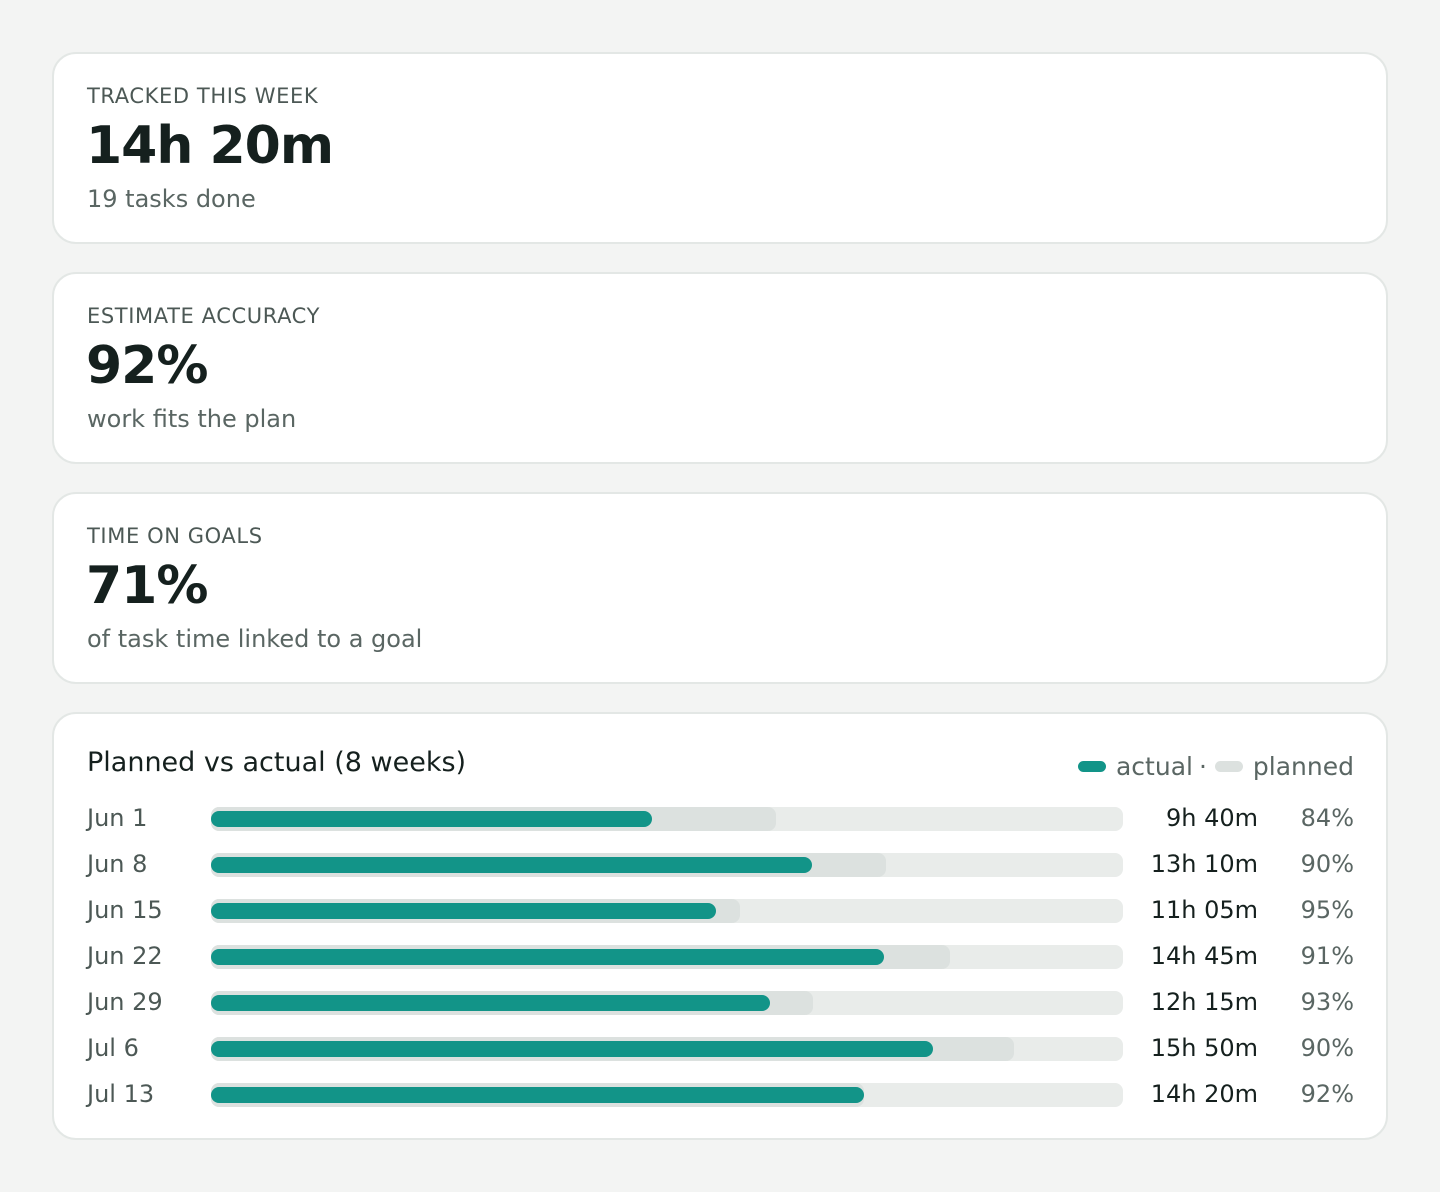 The image size is (1440, 1192). Describe the element at coordinates (277, 762) in the screenshot. I see `chart-title: Planned vs actual (8 weeks)` at that location.